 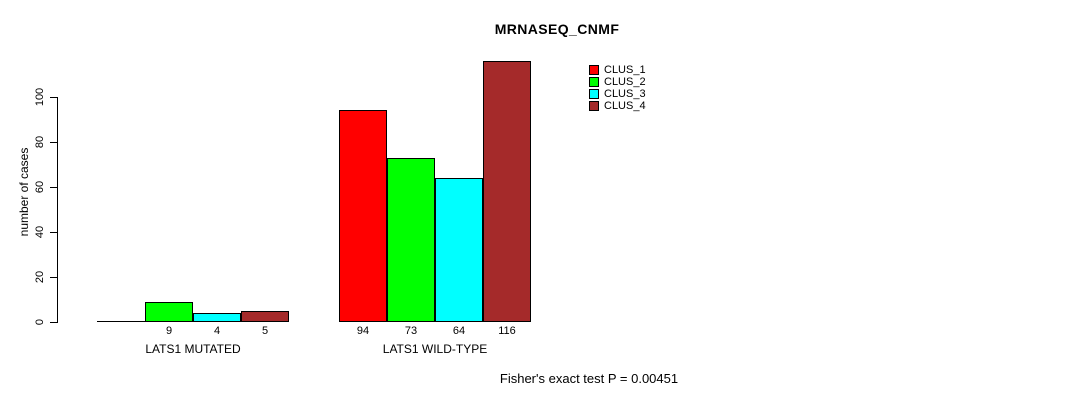 What do you see at coordinates (57, 210) in the screenshot?
I see `y-axis-line` at bounding box center [57, 210].